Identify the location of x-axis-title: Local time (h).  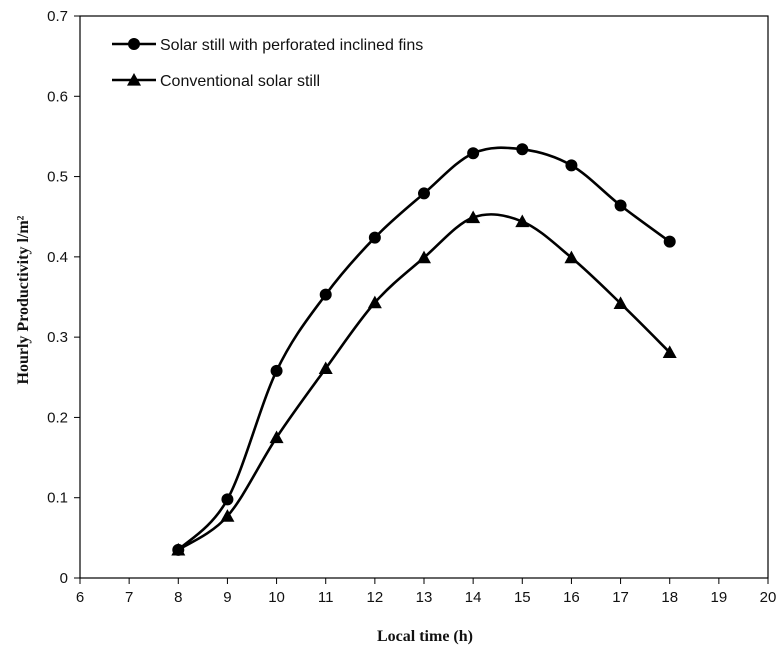
(425, 636).